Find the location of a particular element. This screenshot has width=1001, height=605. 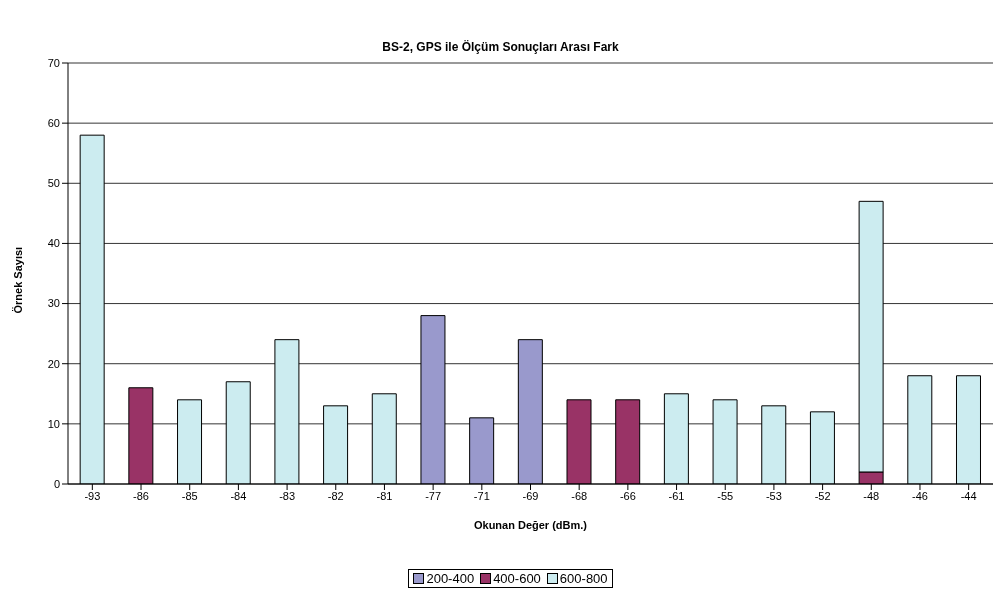

x-tick-label: -86 is located at coordinates (141, 495).